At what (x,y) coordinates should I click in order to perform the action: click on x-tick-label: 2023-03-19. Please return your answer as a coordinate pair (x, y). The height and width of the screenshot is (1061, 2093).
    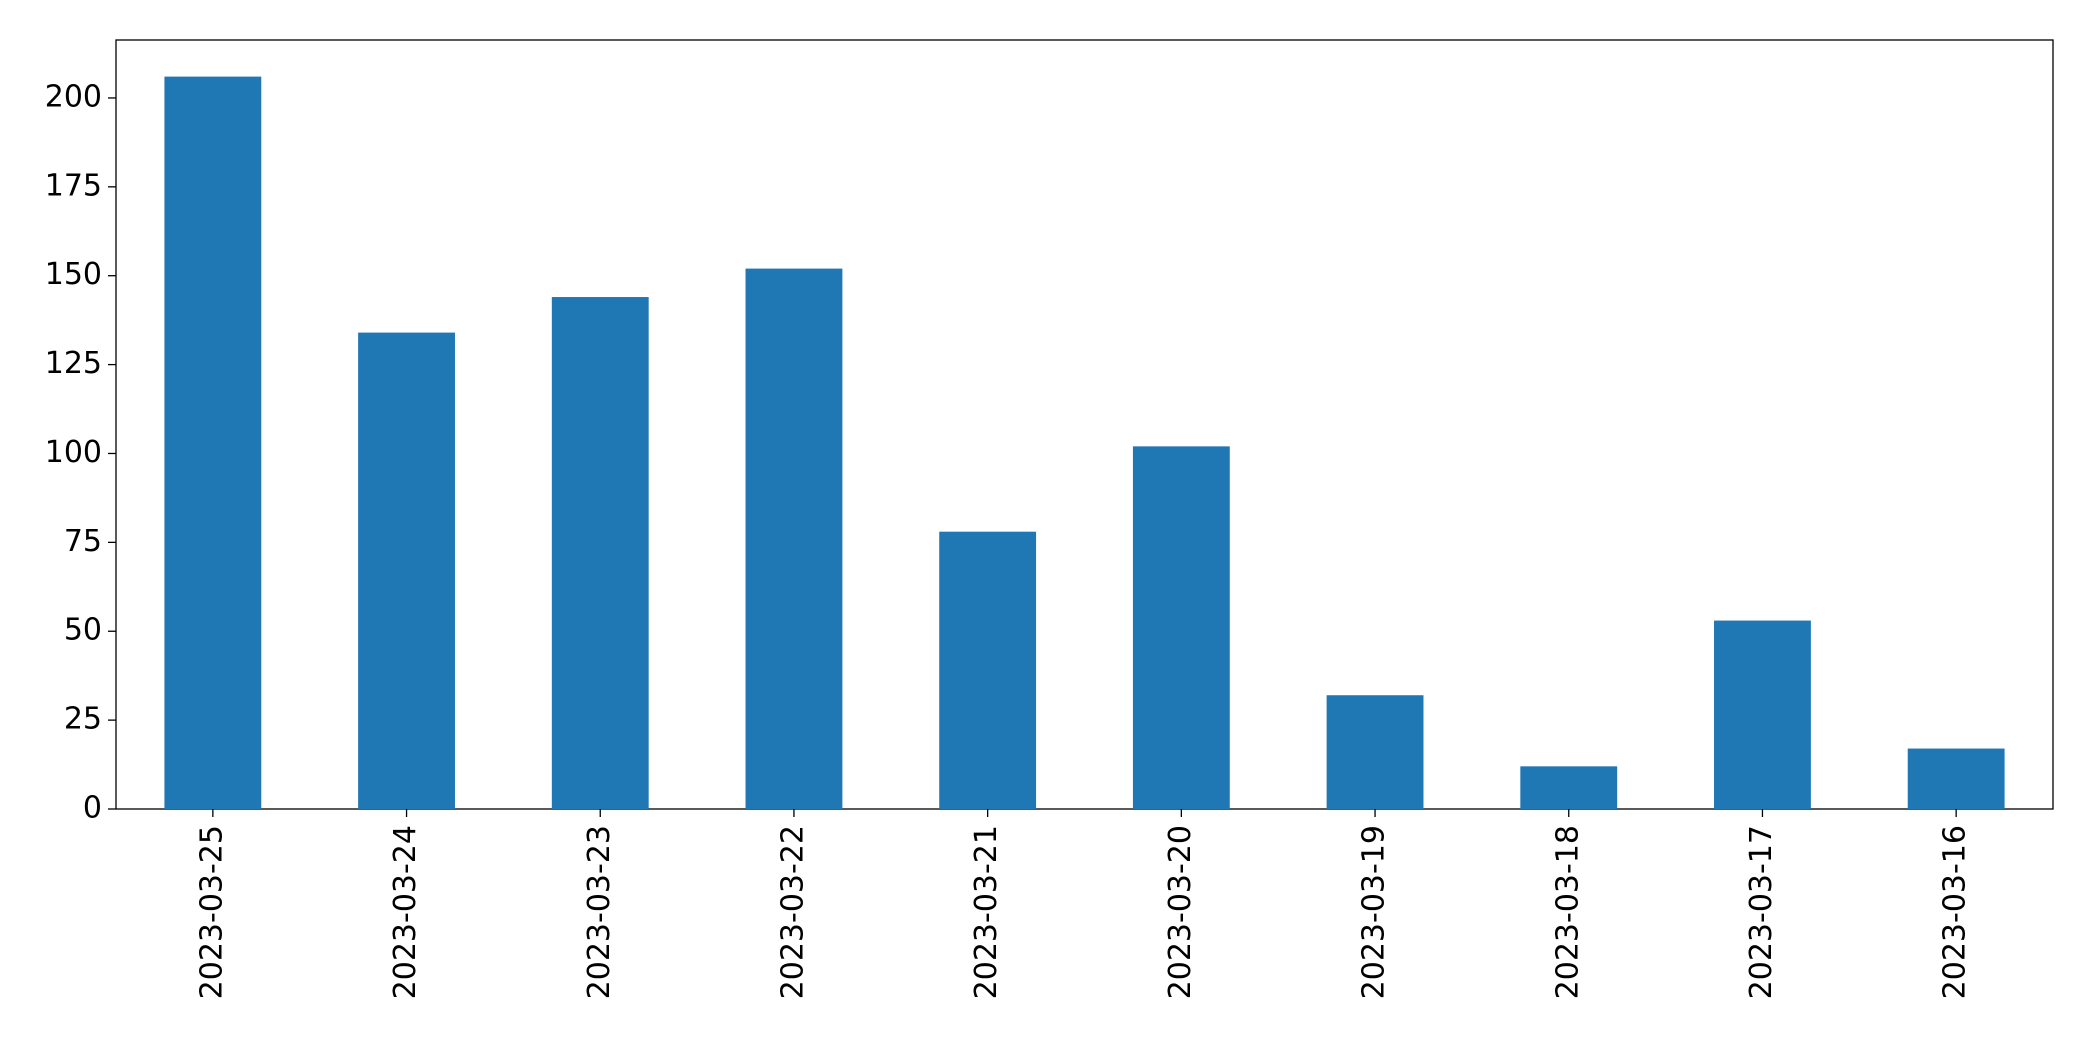
    Looking at the image, I should click on (1374, 912).